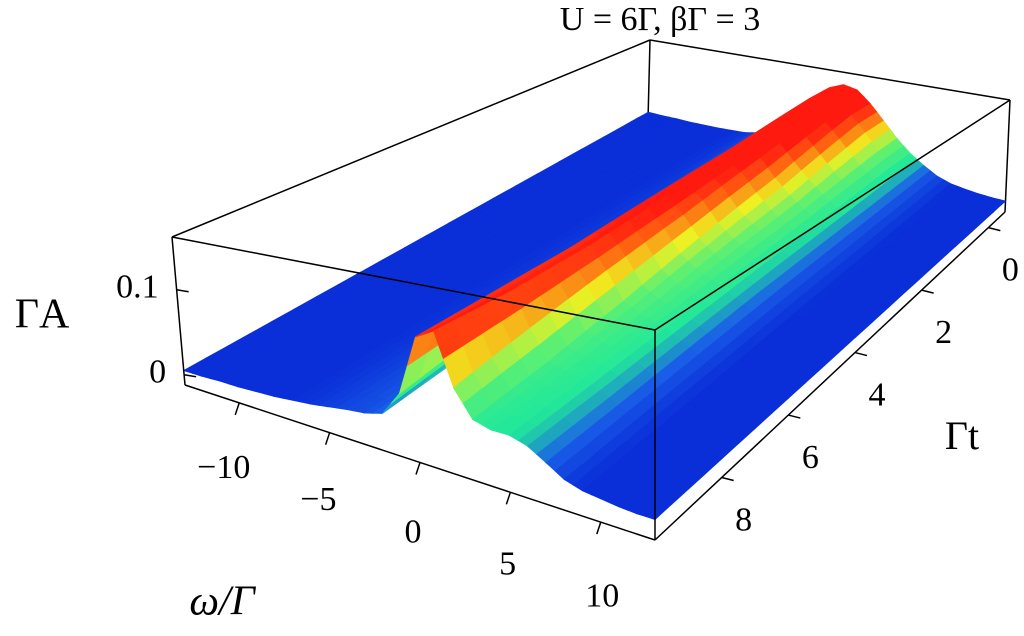  What do you see at coordinates (222, 602) in the screenshot?
I see `x-axis-label: ω/Γ` at bounding box center [222, 602].